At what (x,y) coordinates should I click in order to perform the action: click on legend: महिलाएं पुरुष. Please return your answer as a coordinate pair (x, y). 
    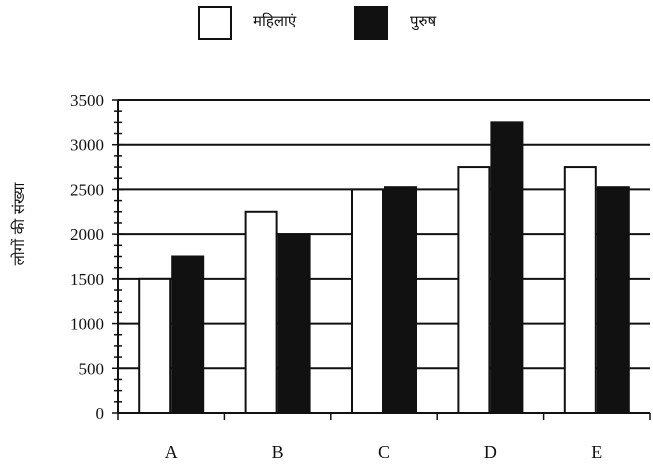
    Looking at the image, I should click on (317, 23).